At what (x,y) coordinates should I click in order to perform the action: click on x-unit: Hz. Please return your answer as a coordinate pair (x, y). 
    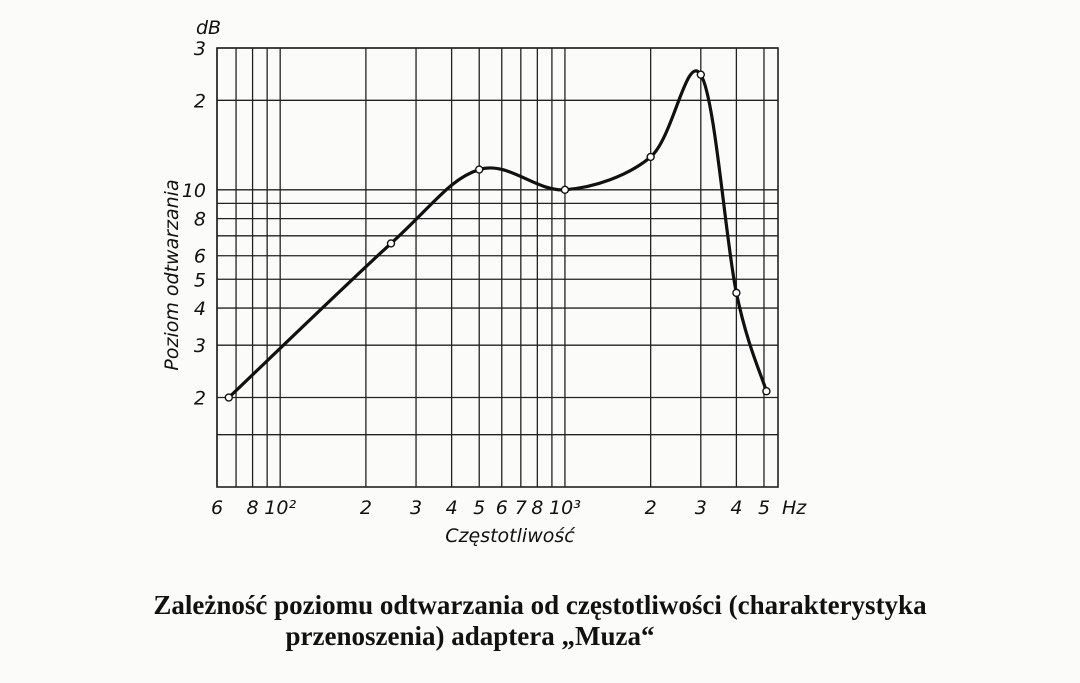
    Looking at the image, I should click on (794, 508).